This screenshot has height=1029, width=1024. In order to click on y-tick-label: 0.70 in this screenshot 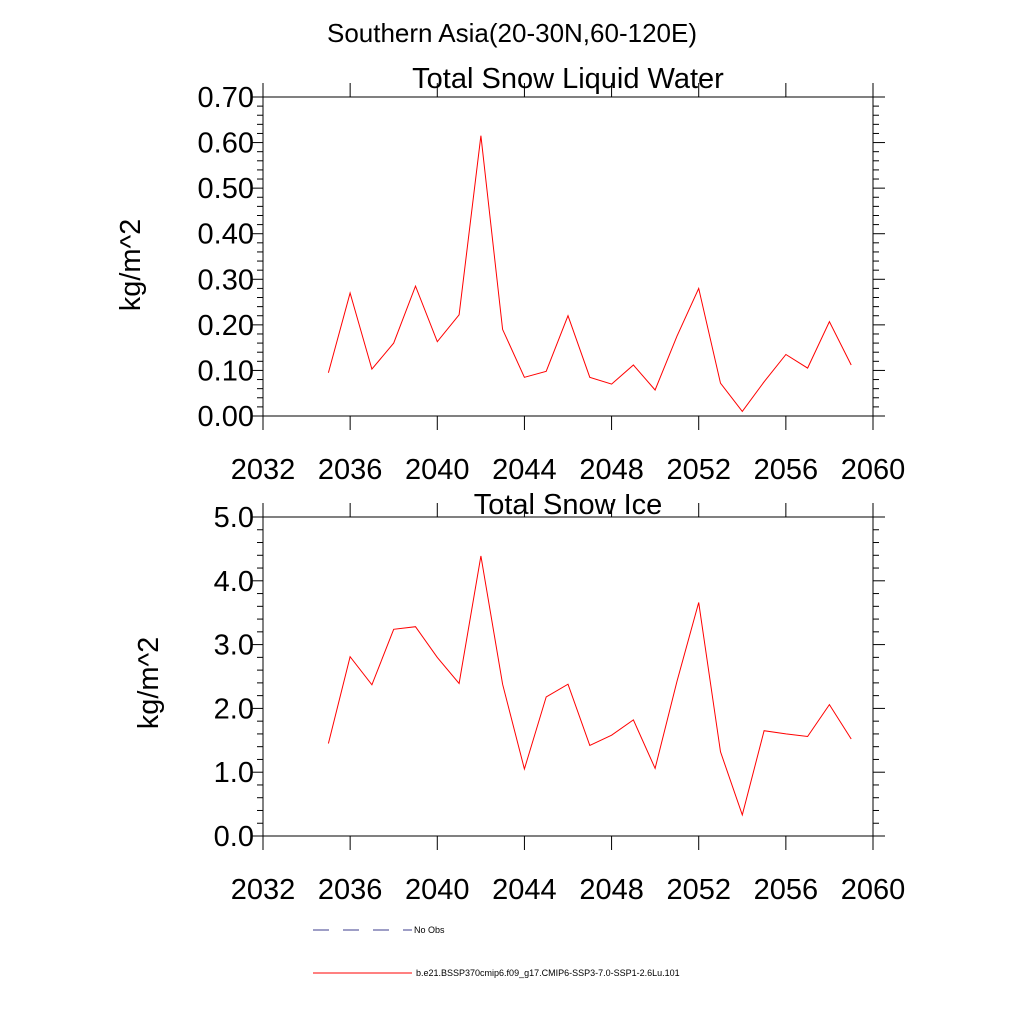, I will do `click(226, 98)`.